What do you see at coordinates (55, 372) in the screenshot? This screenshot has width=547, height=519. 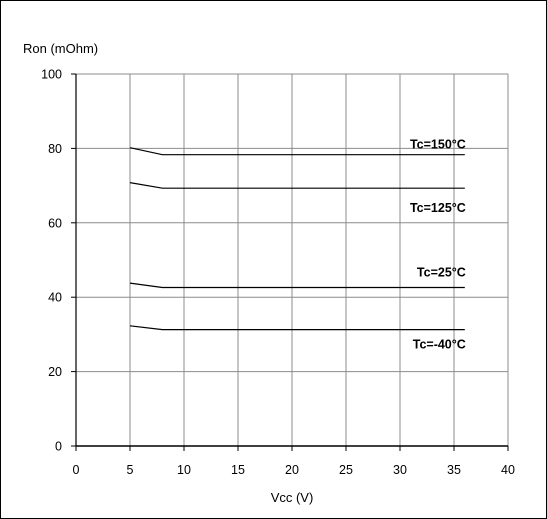 I see `y-tick-label: 20` at bounding box center [55, 372].